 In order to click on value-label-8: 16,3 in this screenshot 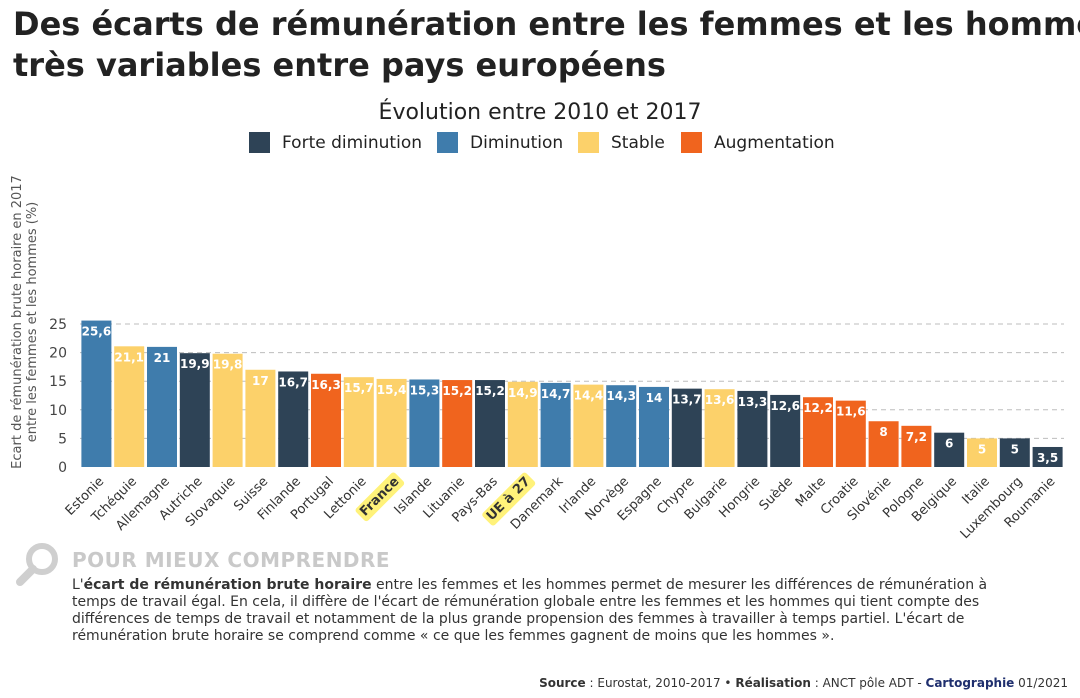, I will do `click(326, 385)`.